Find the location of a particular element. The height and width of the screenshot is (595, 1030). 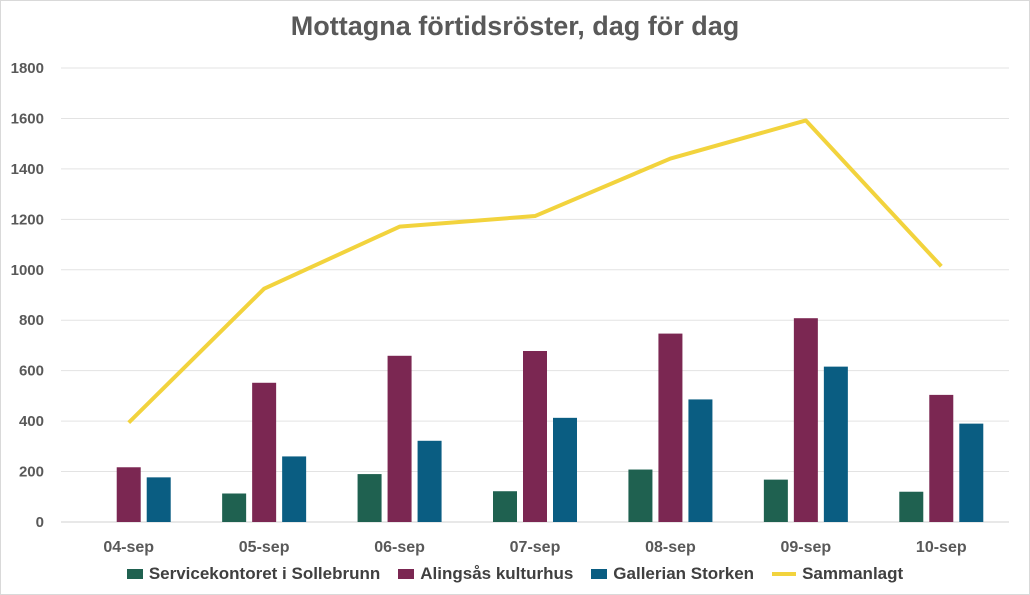

y-tick-label: 1600 is located at coordinates (27, 118).